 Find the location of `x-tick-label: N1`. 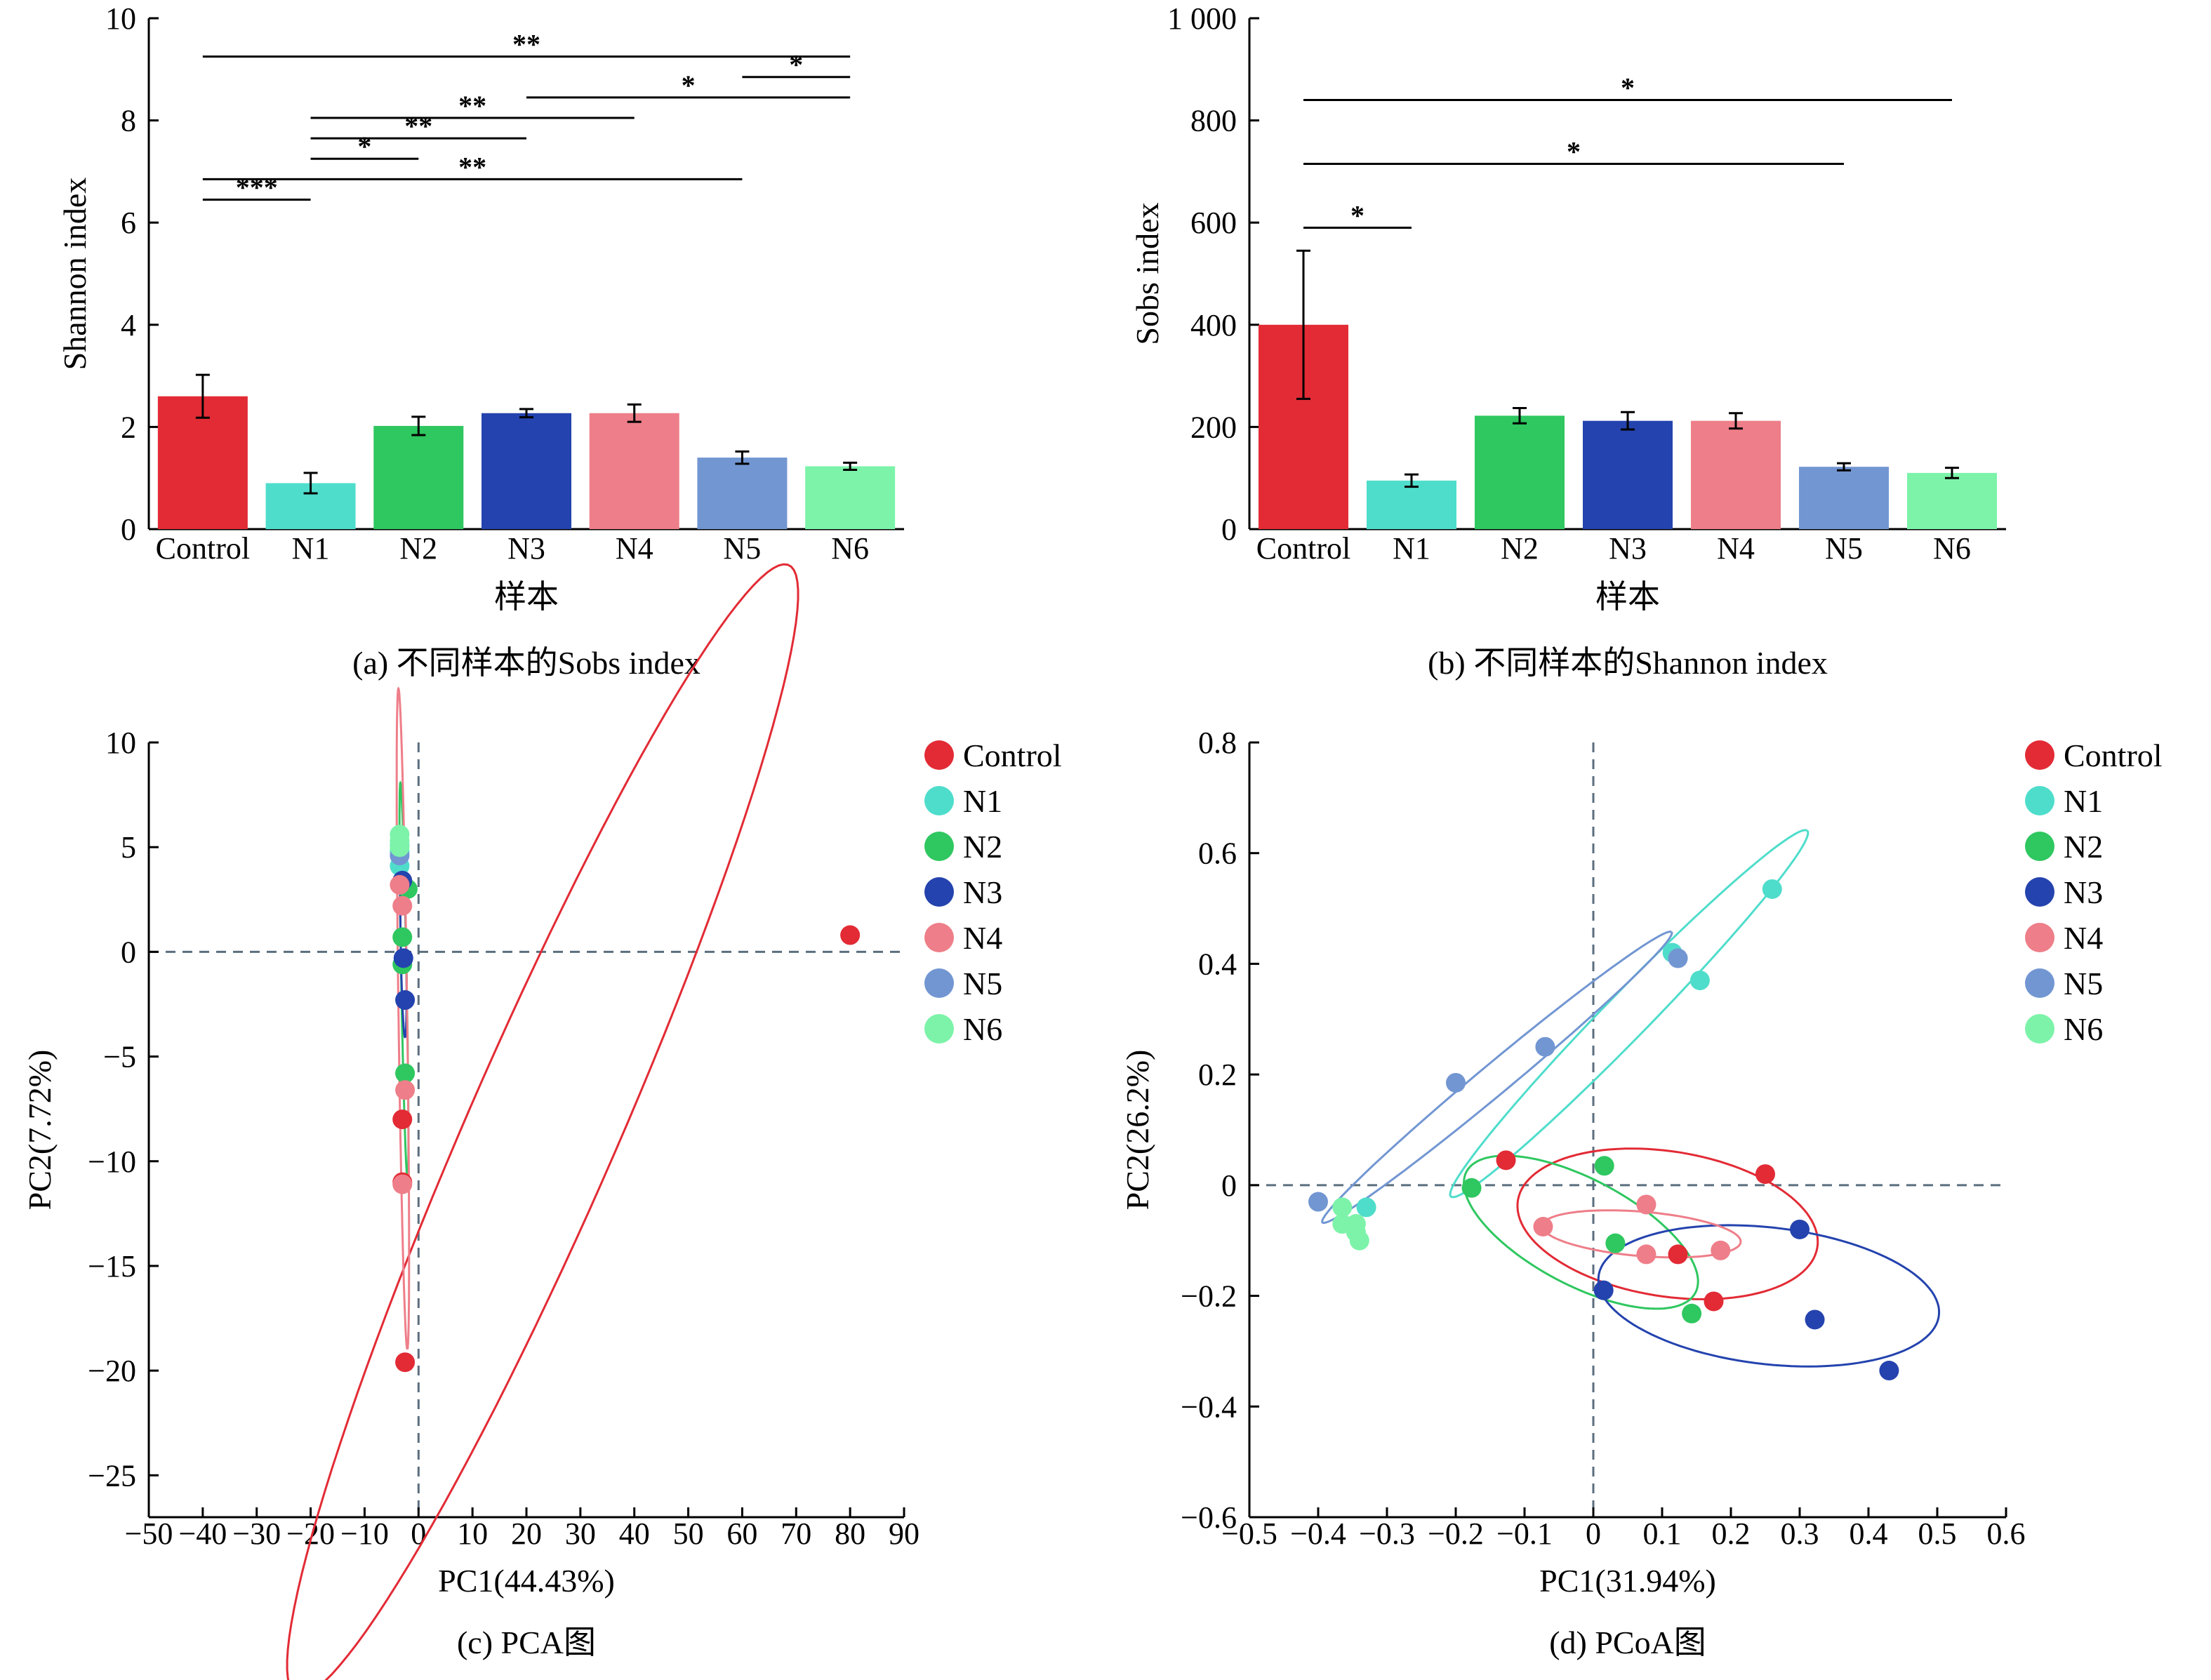

x-tick-label: N1 is located at coordinates (311, 548).